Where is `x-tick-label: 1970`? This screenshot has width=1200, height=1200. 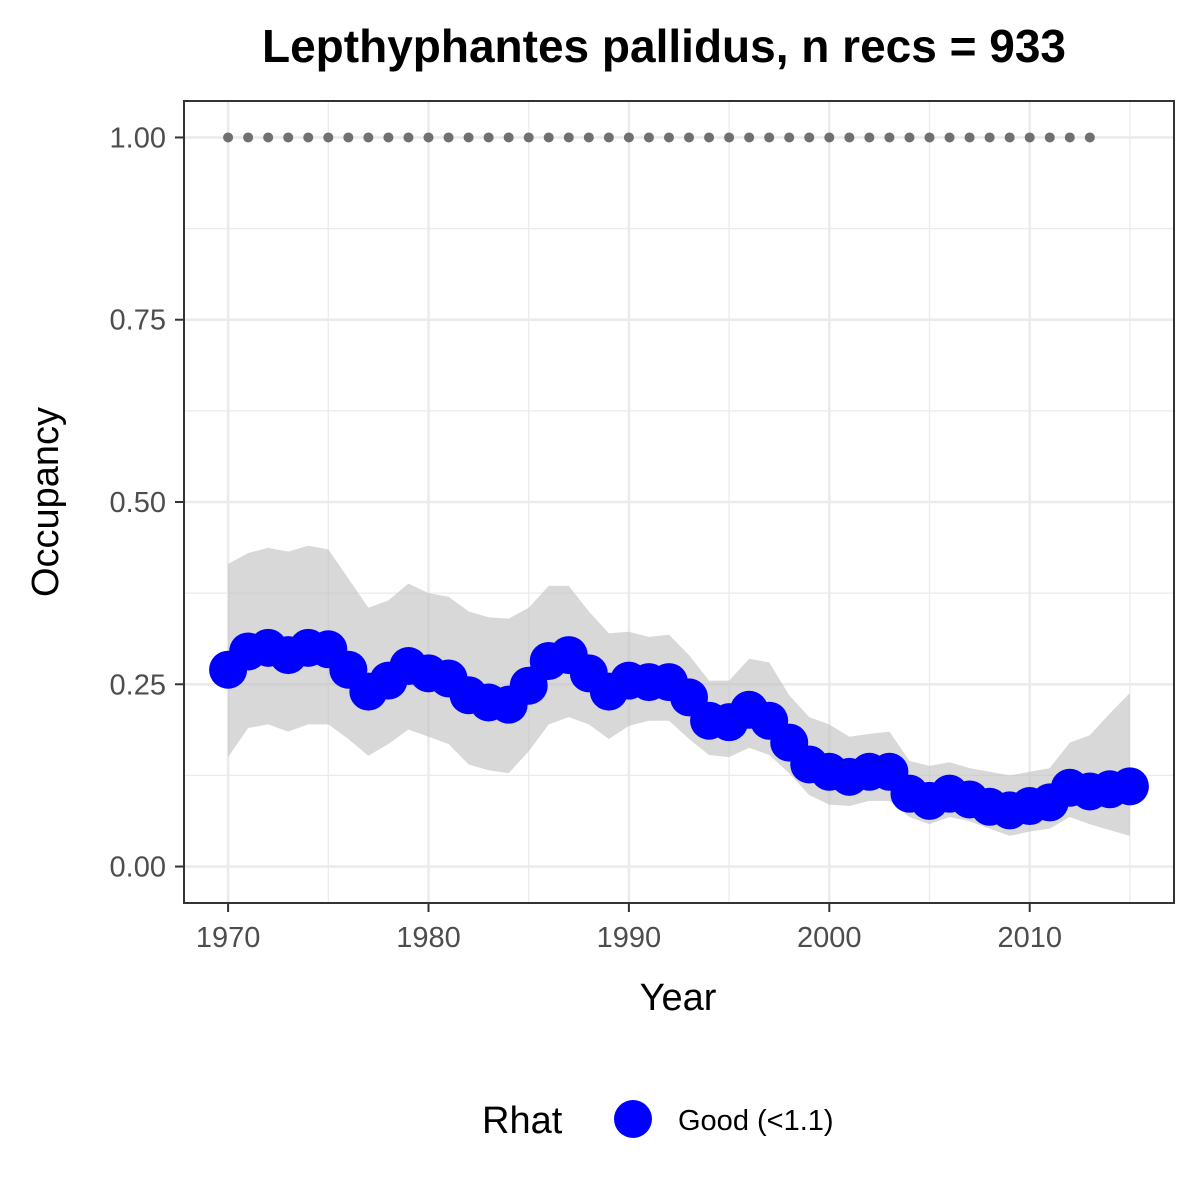 x-tick-label: 1970 is located at coordinates (228, 938).